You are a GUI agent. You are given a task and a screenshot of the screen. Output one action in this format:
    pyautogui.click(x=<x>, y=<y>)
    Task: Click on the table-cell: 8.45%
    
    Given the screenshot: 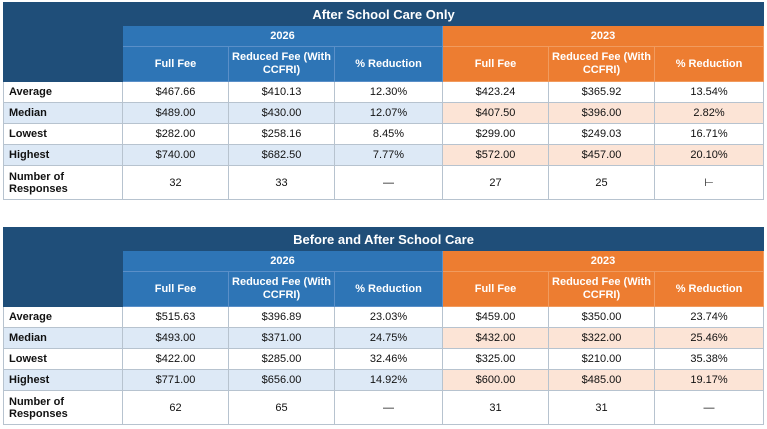 What is the action you would take?
    pyautogui.click(x=388, y=134)
    